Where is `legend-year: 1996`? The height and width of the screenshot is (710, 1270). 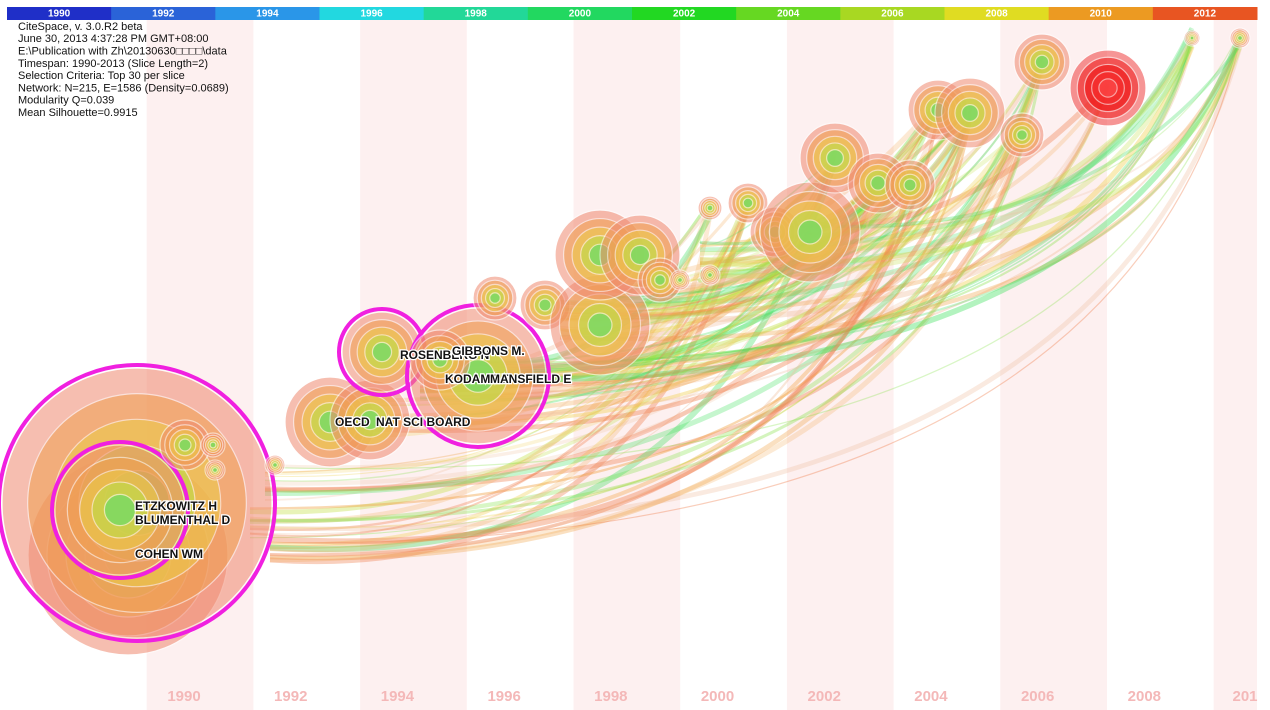 legend-year: 1996 is located at coordinates (371, 14).